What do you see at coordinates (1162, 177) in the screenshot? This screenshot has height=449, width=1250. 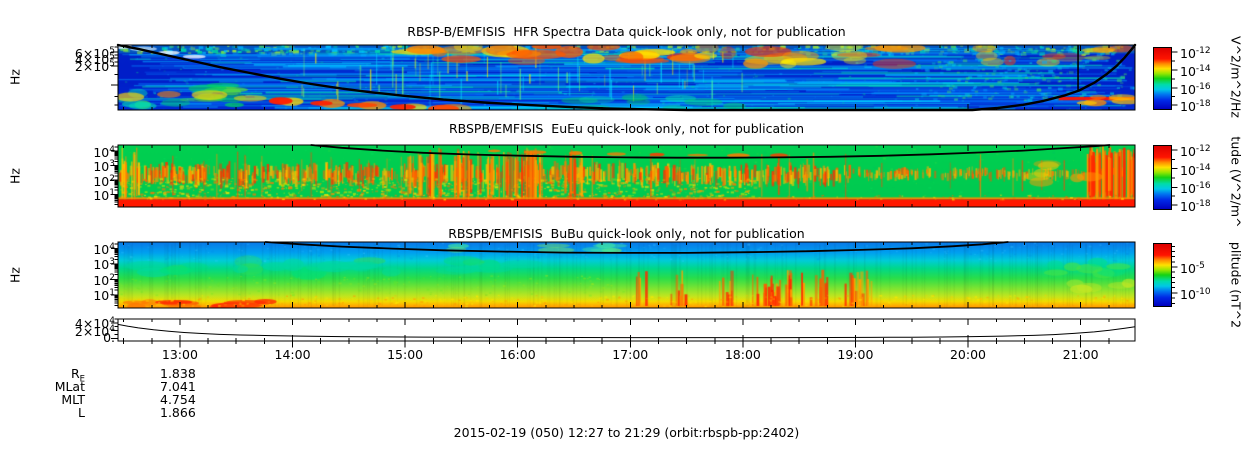 I see `eueu-colorbar` at bounding box center [1162, 177].